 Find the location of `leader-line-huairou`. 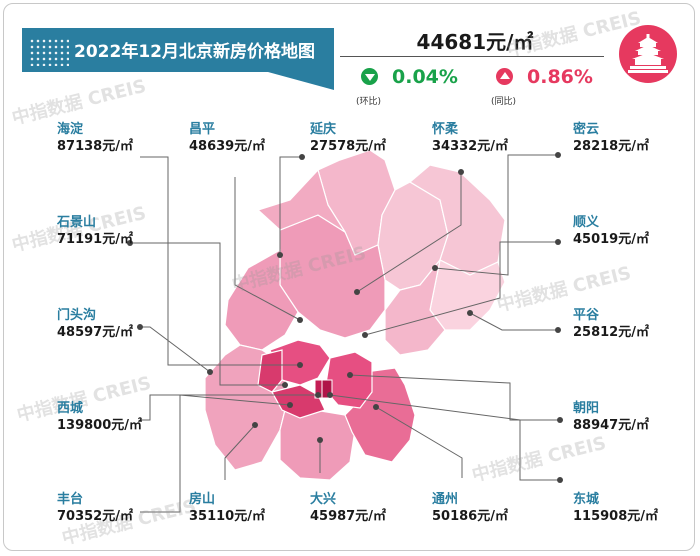

leader-line-huairou is located at coordinates (409, 232).